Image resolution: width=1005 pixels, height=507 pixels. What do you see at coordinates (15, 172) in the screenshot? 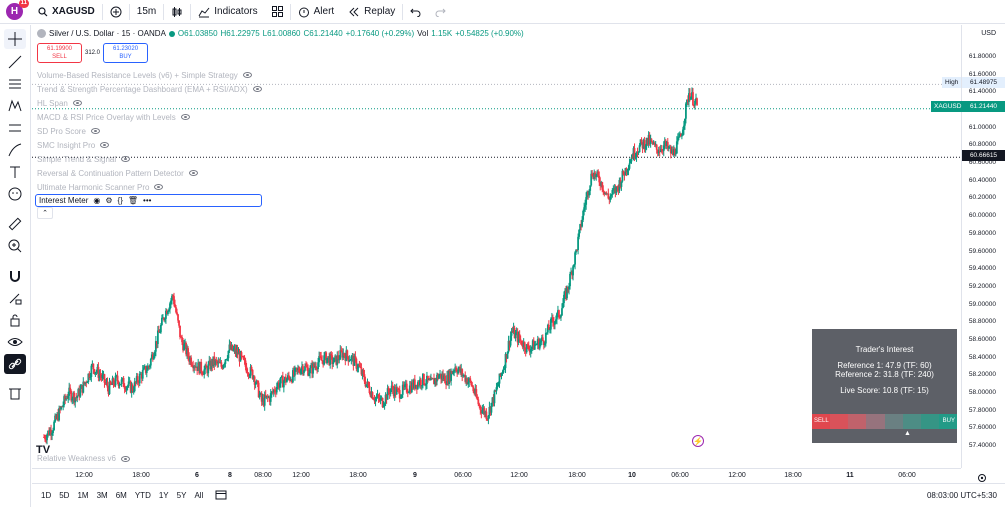
I see `text-tool` at bounding box center [15, 172].